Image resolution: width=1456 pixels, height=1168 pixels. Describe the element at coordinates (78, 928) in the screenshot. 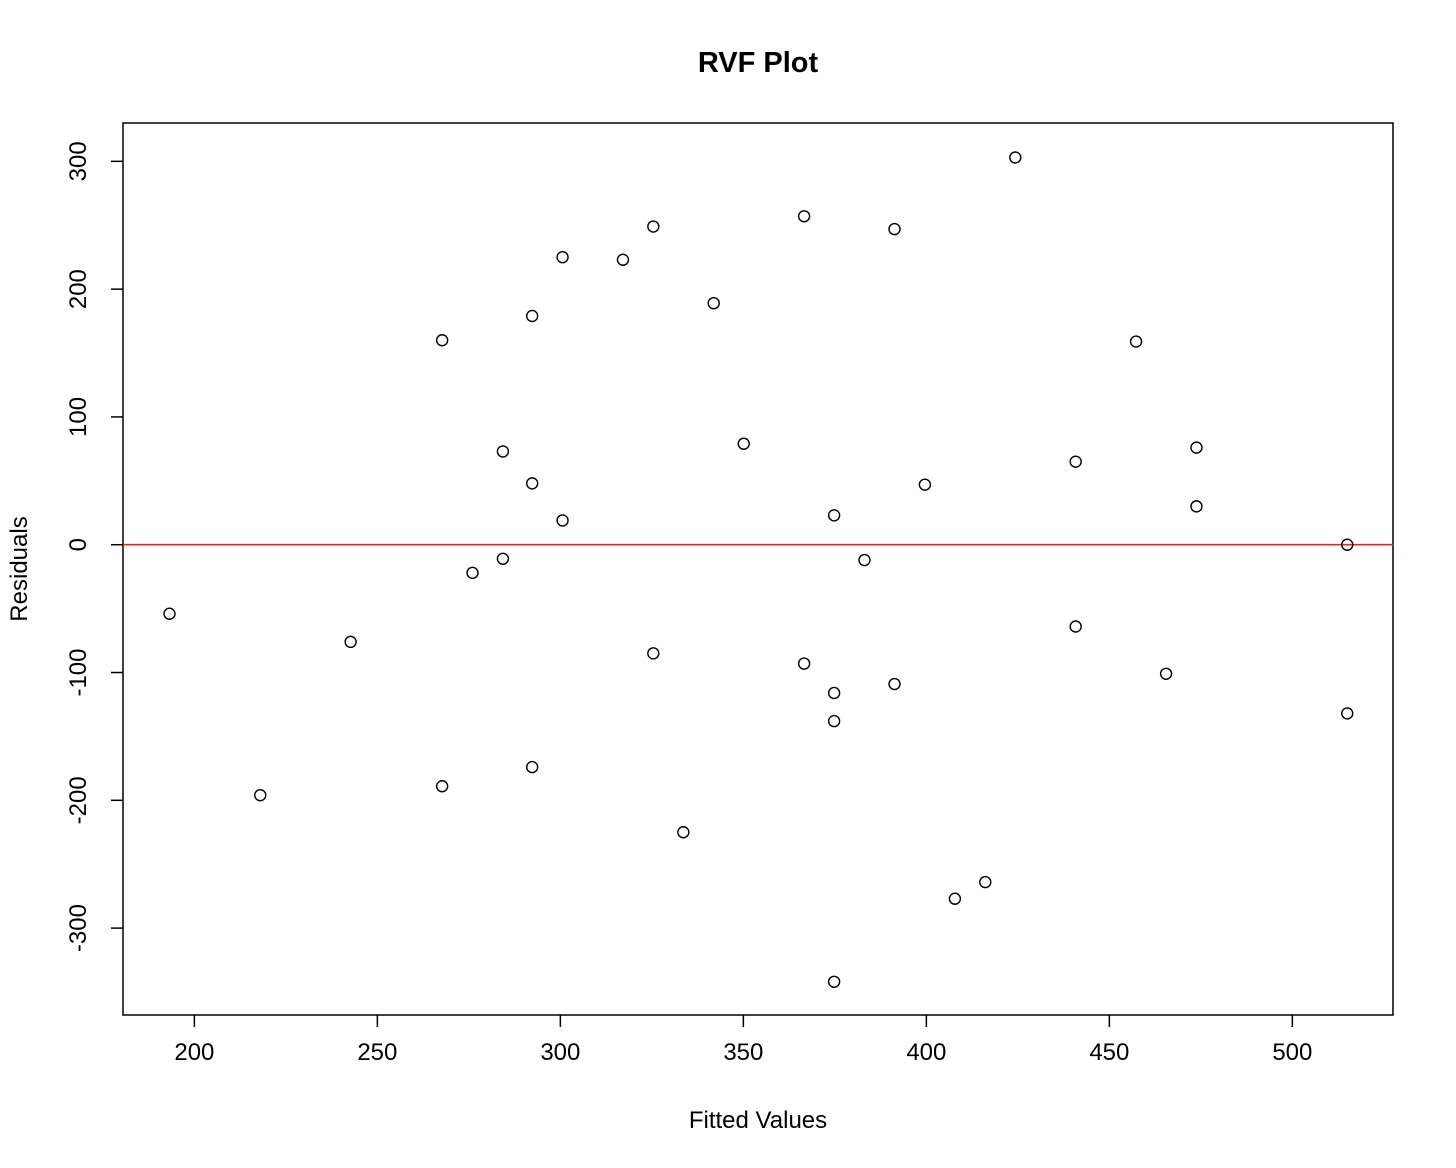

I see `y-tick-label: -300` at that location.